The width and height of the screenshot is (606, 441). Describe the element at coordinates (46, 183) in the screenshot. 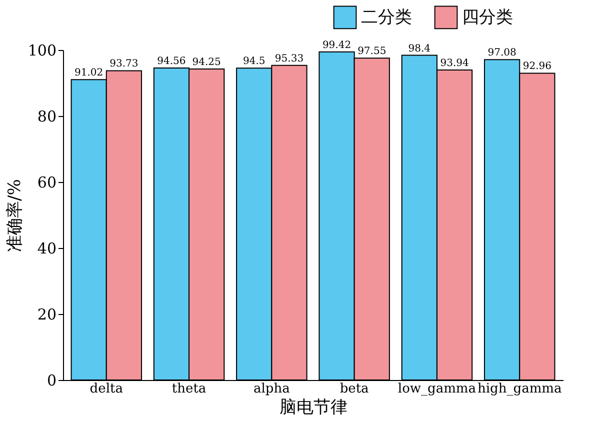

I see `y-tick-label: 60` at that location.